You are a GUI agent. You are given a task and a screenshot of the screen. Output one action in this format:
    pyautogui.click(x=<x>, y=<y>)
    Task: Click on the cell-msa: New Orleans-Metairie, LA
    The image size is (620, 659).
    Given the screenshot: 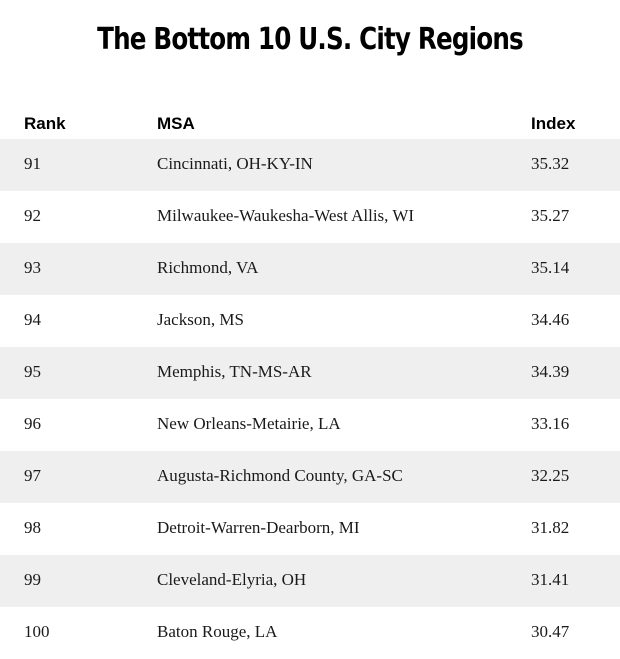 What is the action you would take?
    pyautogui.click(x=249, y=423)
    